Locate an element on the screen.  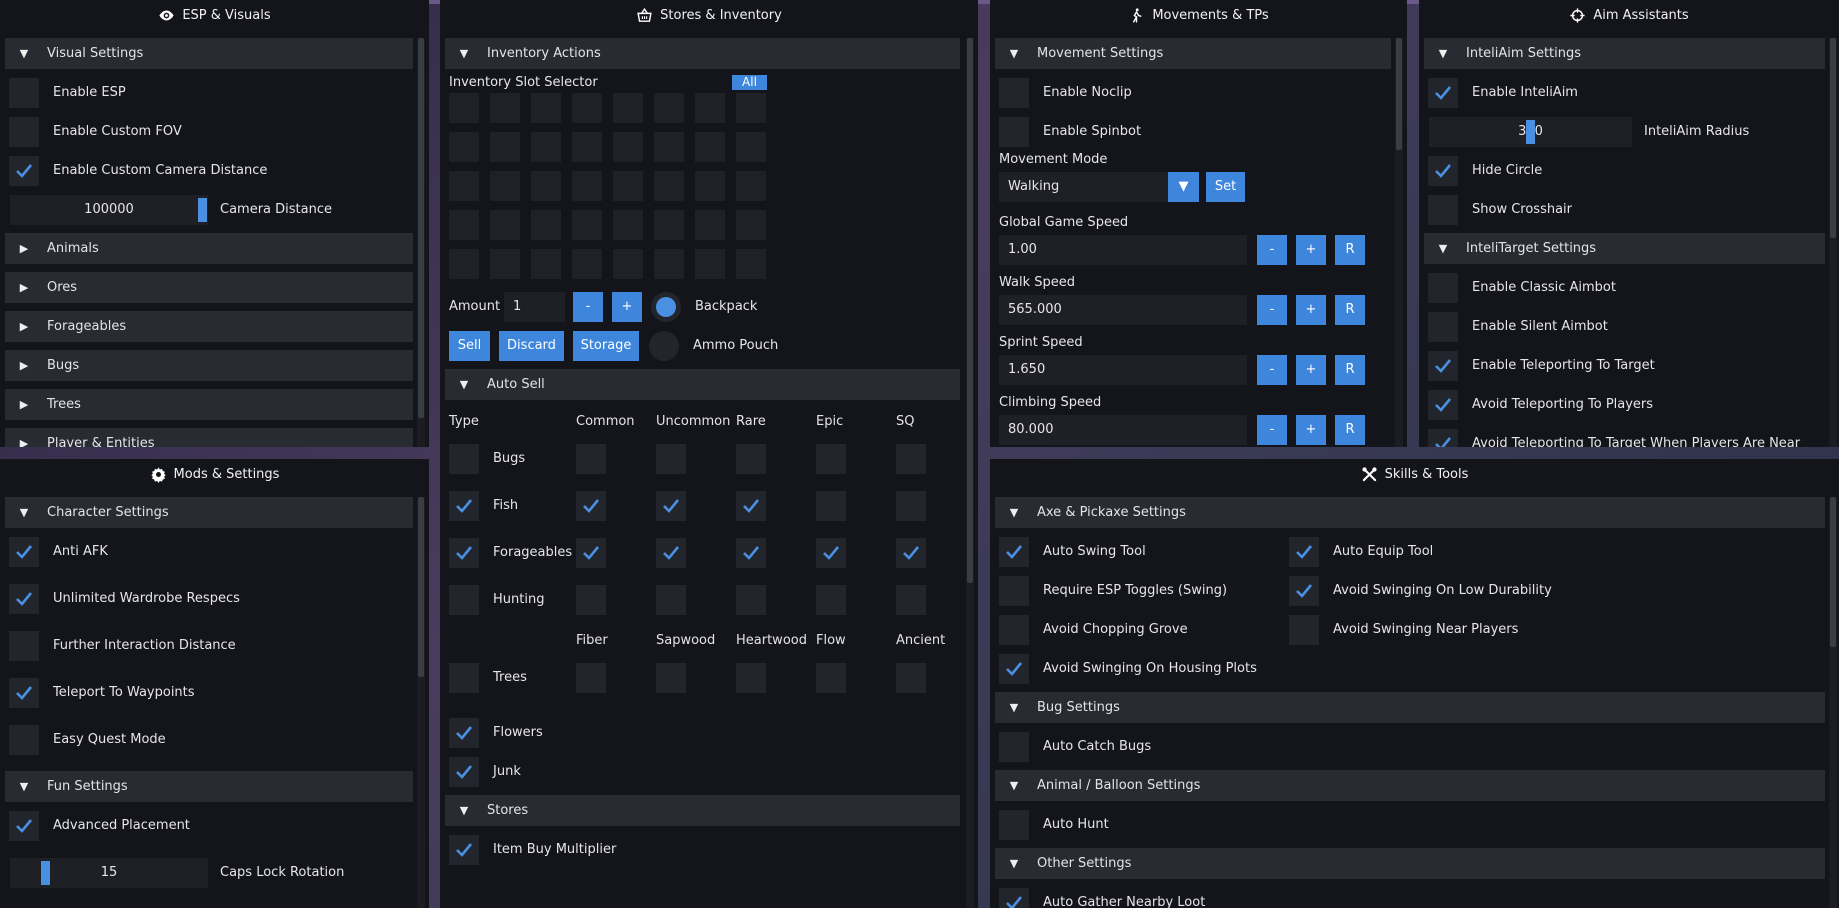
section-intelitarget: ▼ InteliTarget Settings is located at coordinates (1624, 248).